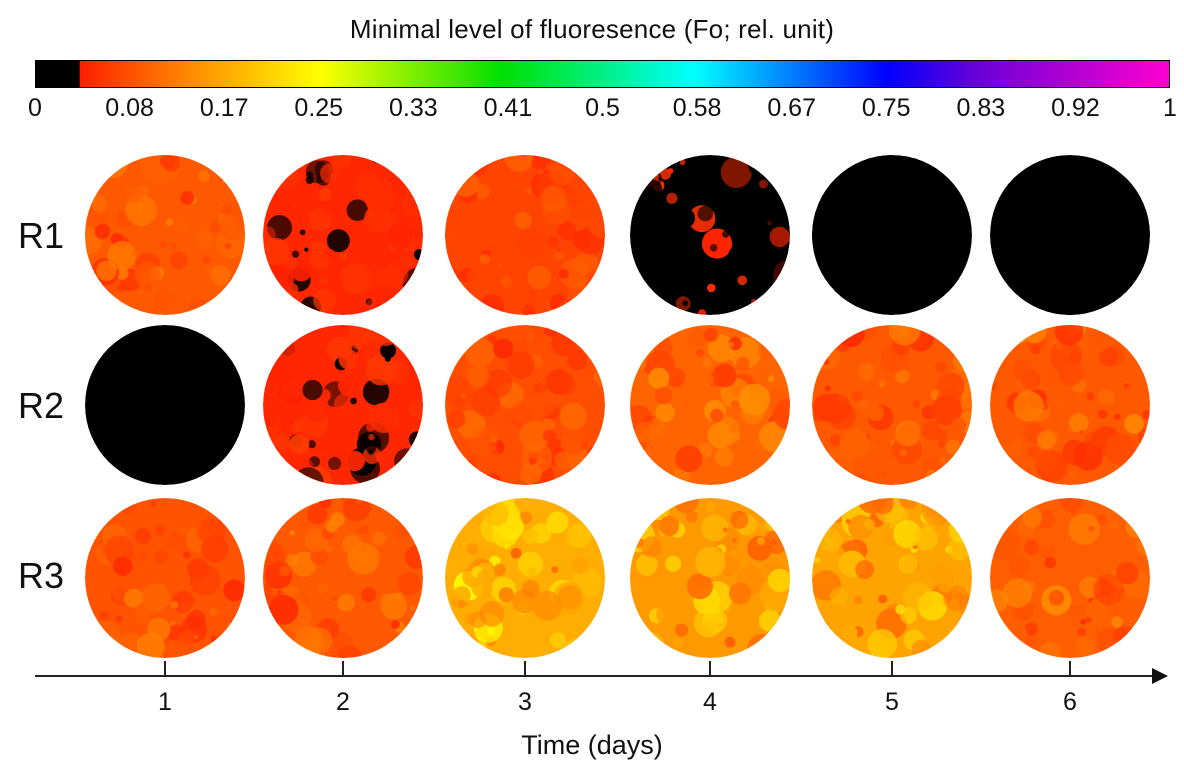 The width and height of the screenshot is (1184, 765). Describe the element at coordinates (1070, 405) in the screenshot. I see `fluorescence-disc-r2-day6` at that location.